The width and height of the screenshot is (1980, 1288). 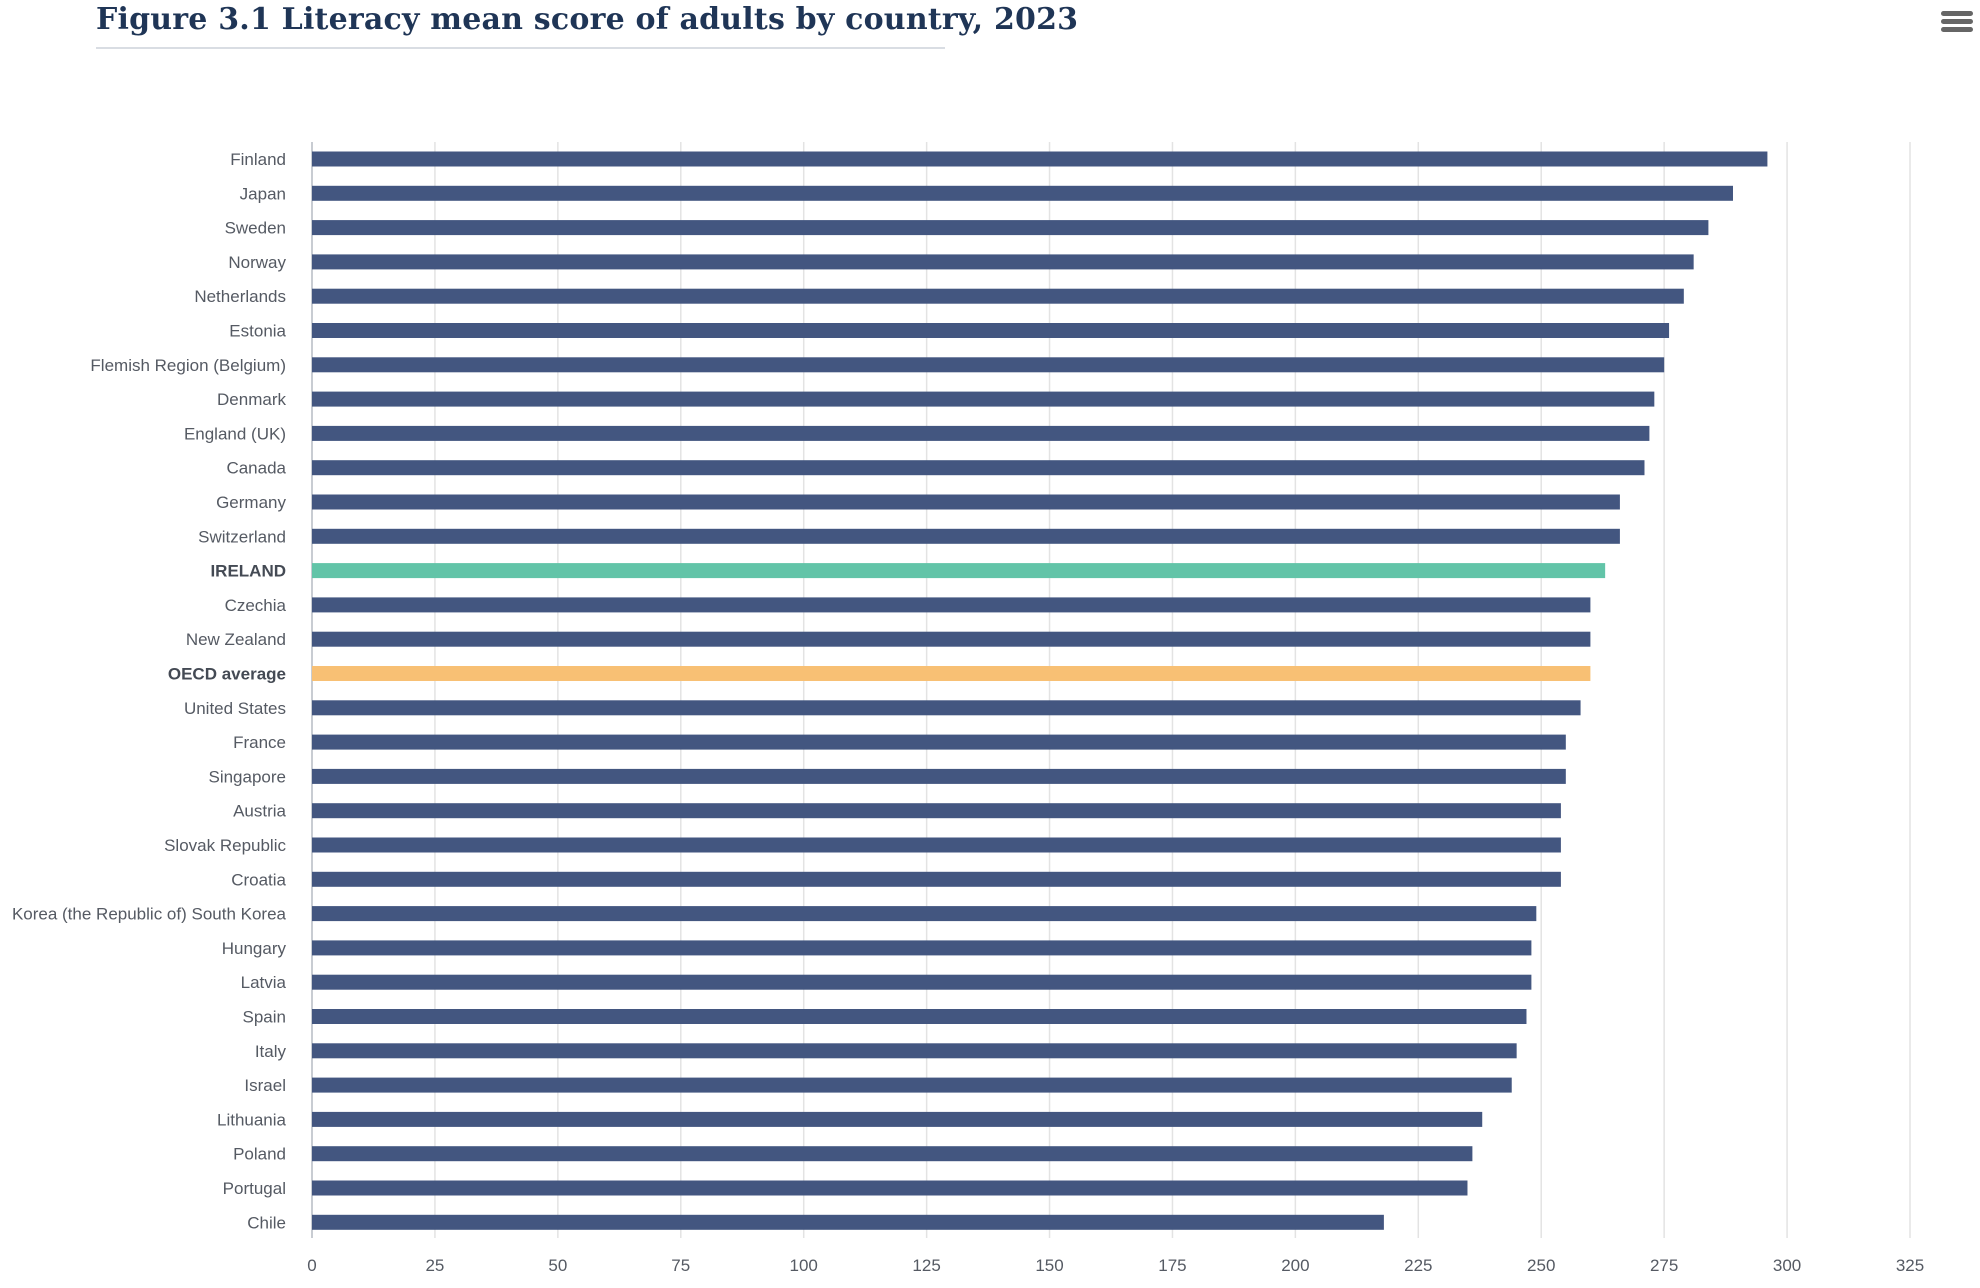 I want to click on category-label: Singapore, so click(x=247, y=776).